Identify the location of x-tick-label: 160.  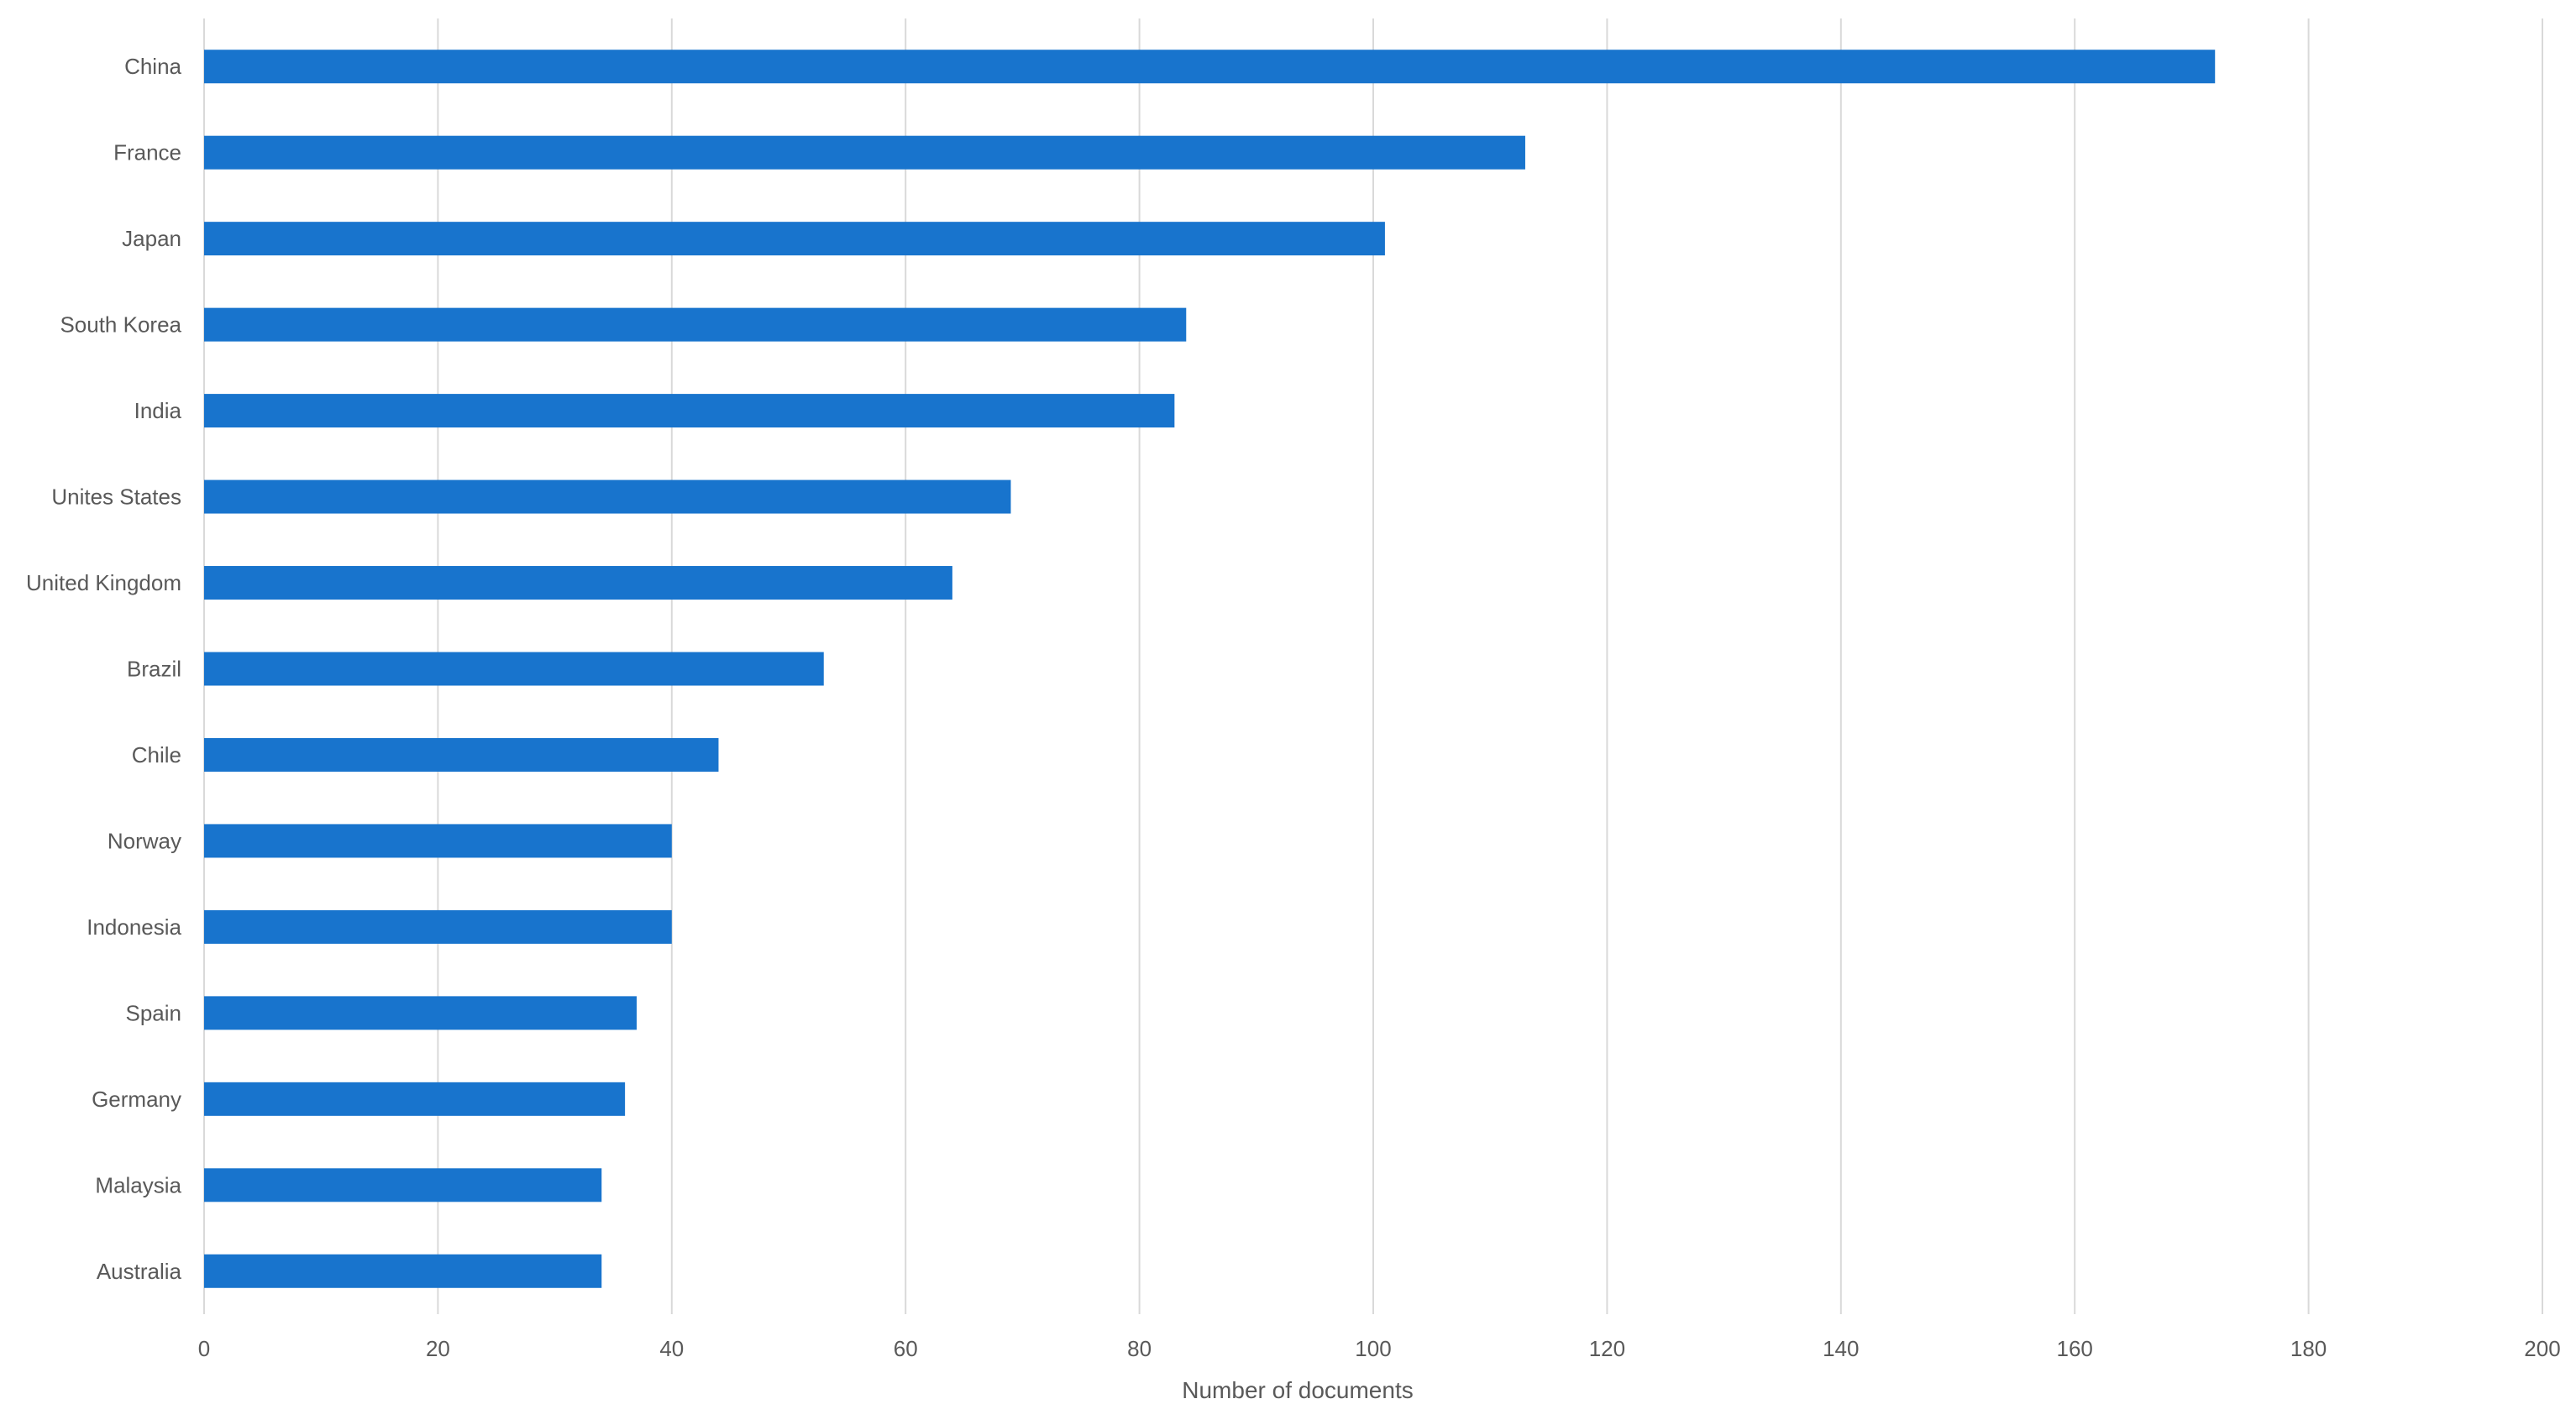
(2075, 1348).